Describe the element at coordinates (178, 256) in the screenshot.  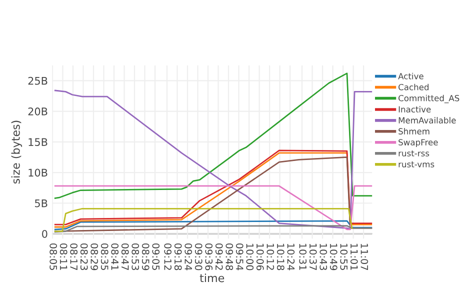
I see `x-tick-label: 09:18` at that location.